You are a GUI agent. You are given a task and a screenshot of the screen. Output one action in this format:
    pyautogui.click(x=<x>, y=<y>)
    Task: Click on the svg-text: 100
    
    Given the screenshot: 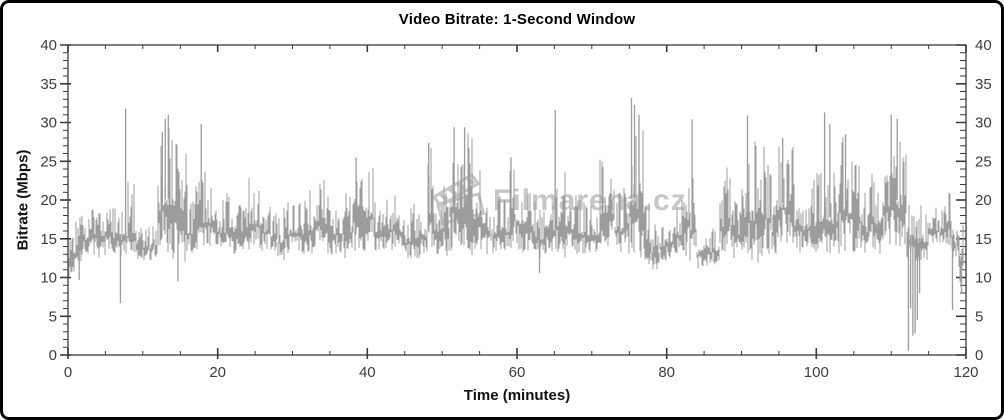 What is the action you would take?
    pyautogui.click(x=816, y=372)
    